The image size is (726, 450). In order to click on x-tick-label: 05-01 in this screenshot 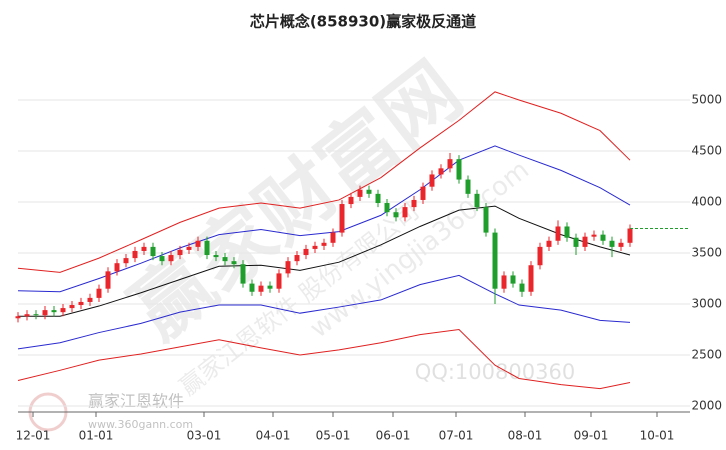, I will do `click(333, 436)`.